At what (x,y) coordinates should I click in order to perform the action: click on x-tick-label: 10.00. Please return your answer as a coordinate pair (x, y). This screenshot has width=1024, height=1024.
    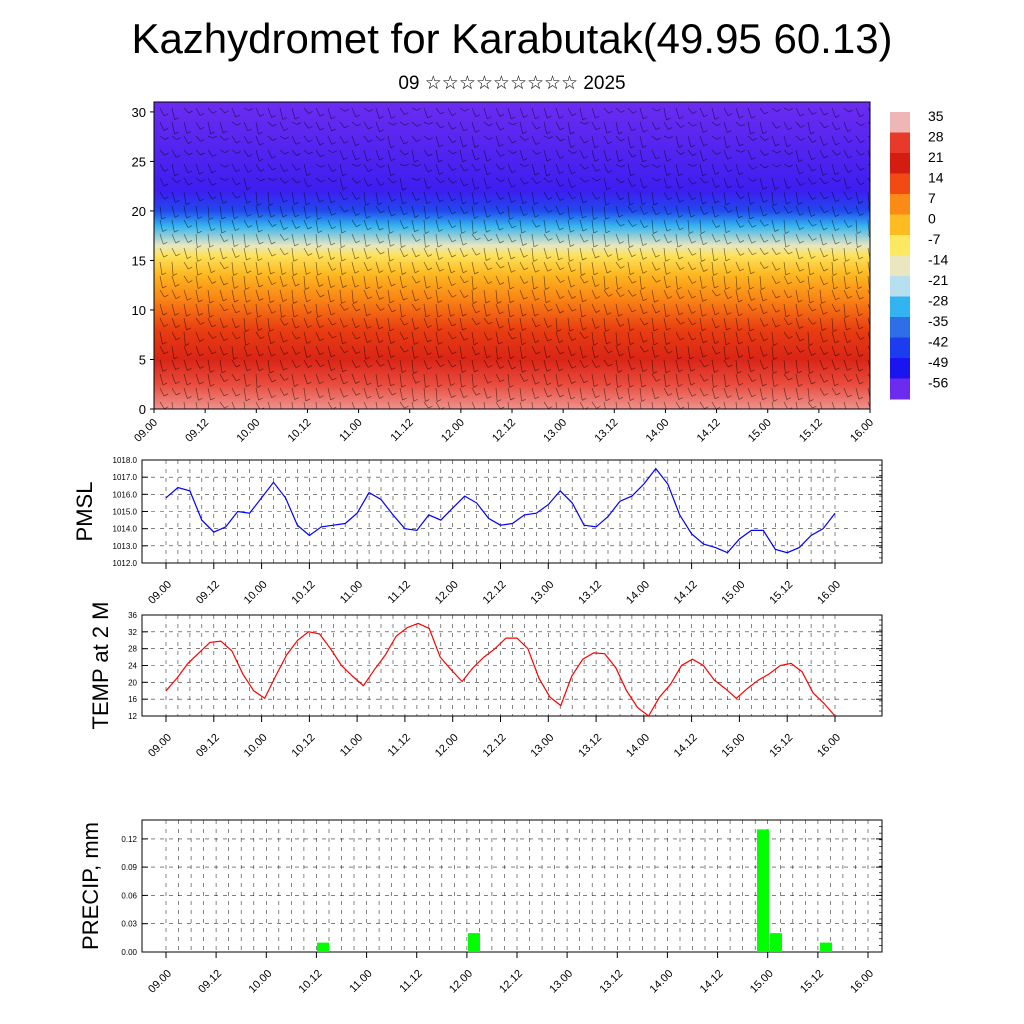
    Looking at the image, I should click on (256, 593).